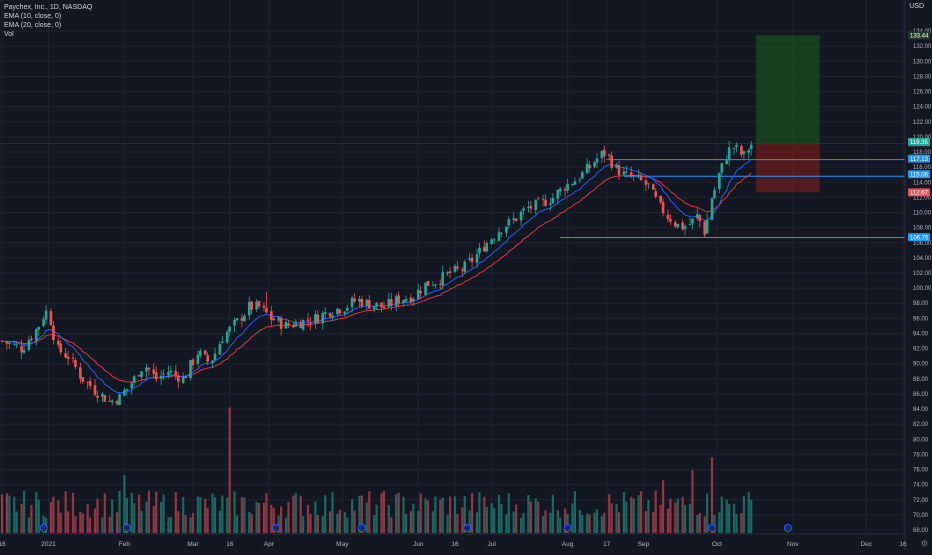 The width and height of the screenshot is (932, 555). I want to click on dividend-marker, so click(43, 528).